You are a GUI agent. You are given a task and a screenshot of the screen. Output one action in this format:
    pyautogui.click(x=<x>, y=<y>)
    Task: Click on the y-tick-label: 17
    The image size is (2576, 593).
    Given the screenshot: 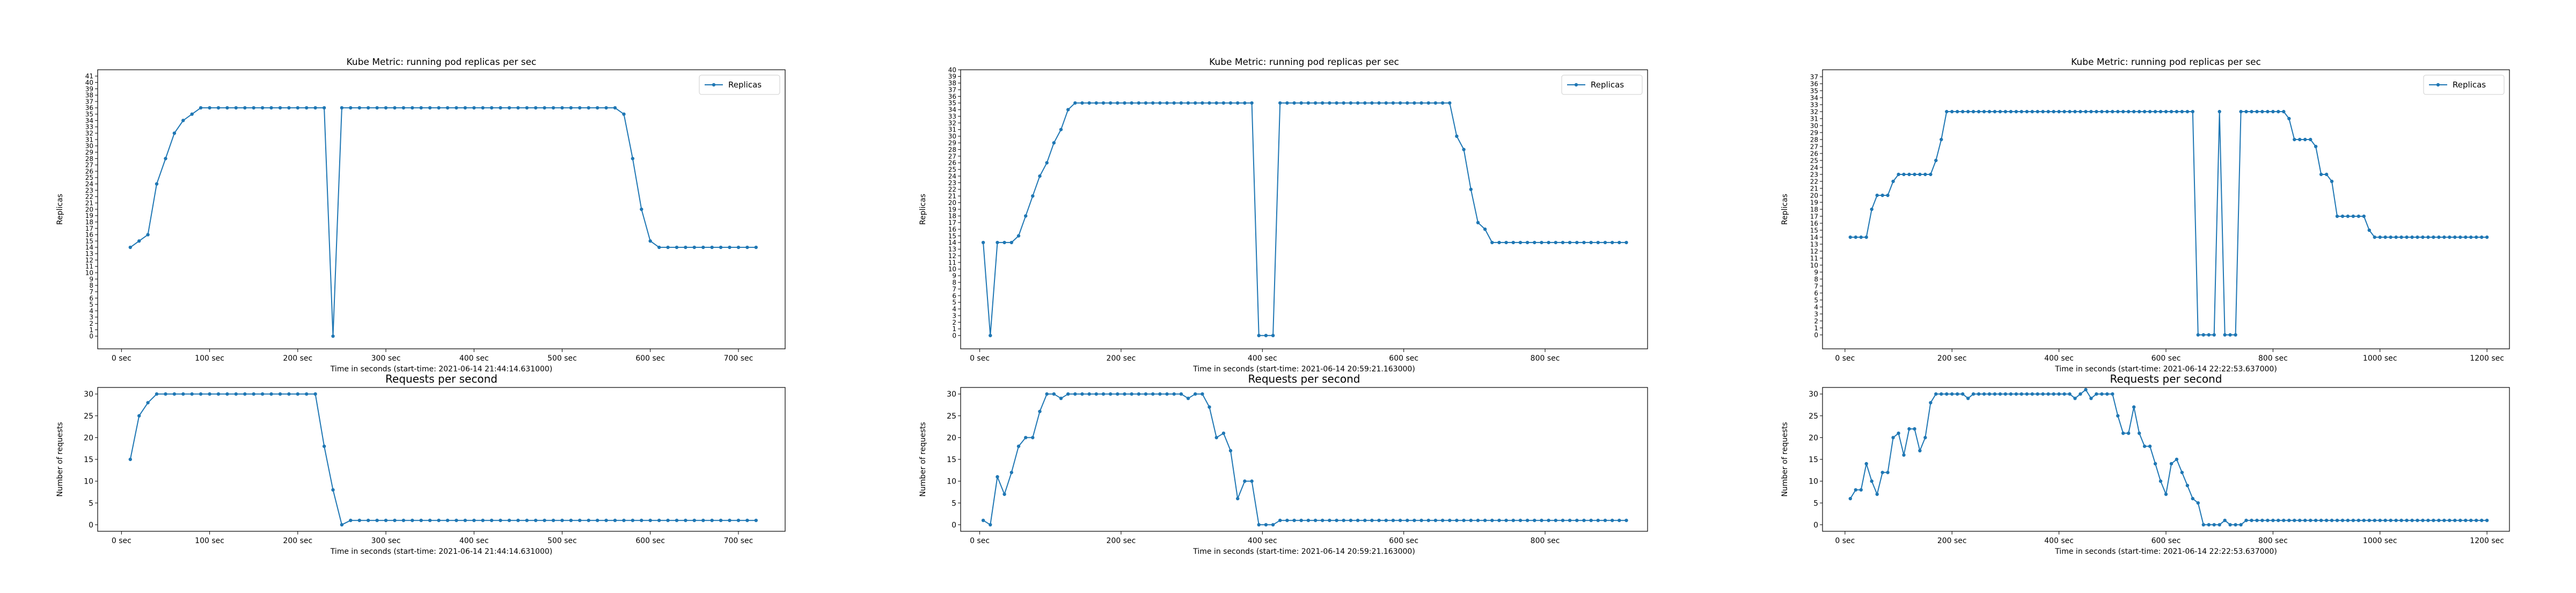 What is the action you would take?
    pyautogui.click(x=89, y=228)
    